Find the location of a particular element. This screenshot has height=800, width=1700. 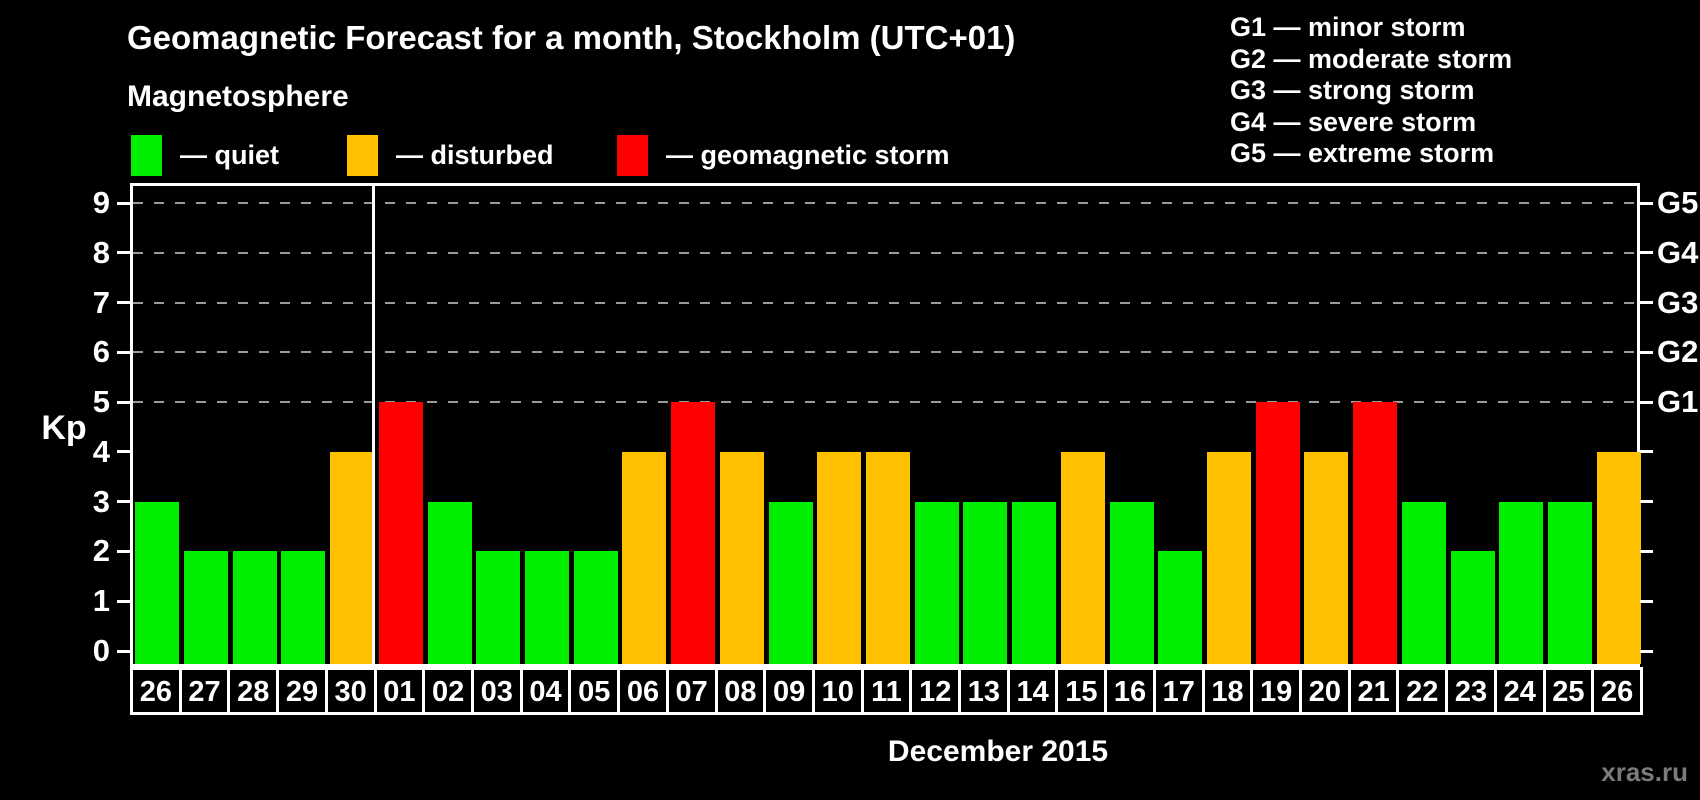

g-legend-line-2: G2 — moderate storm is located at coordinates (1371, 58).